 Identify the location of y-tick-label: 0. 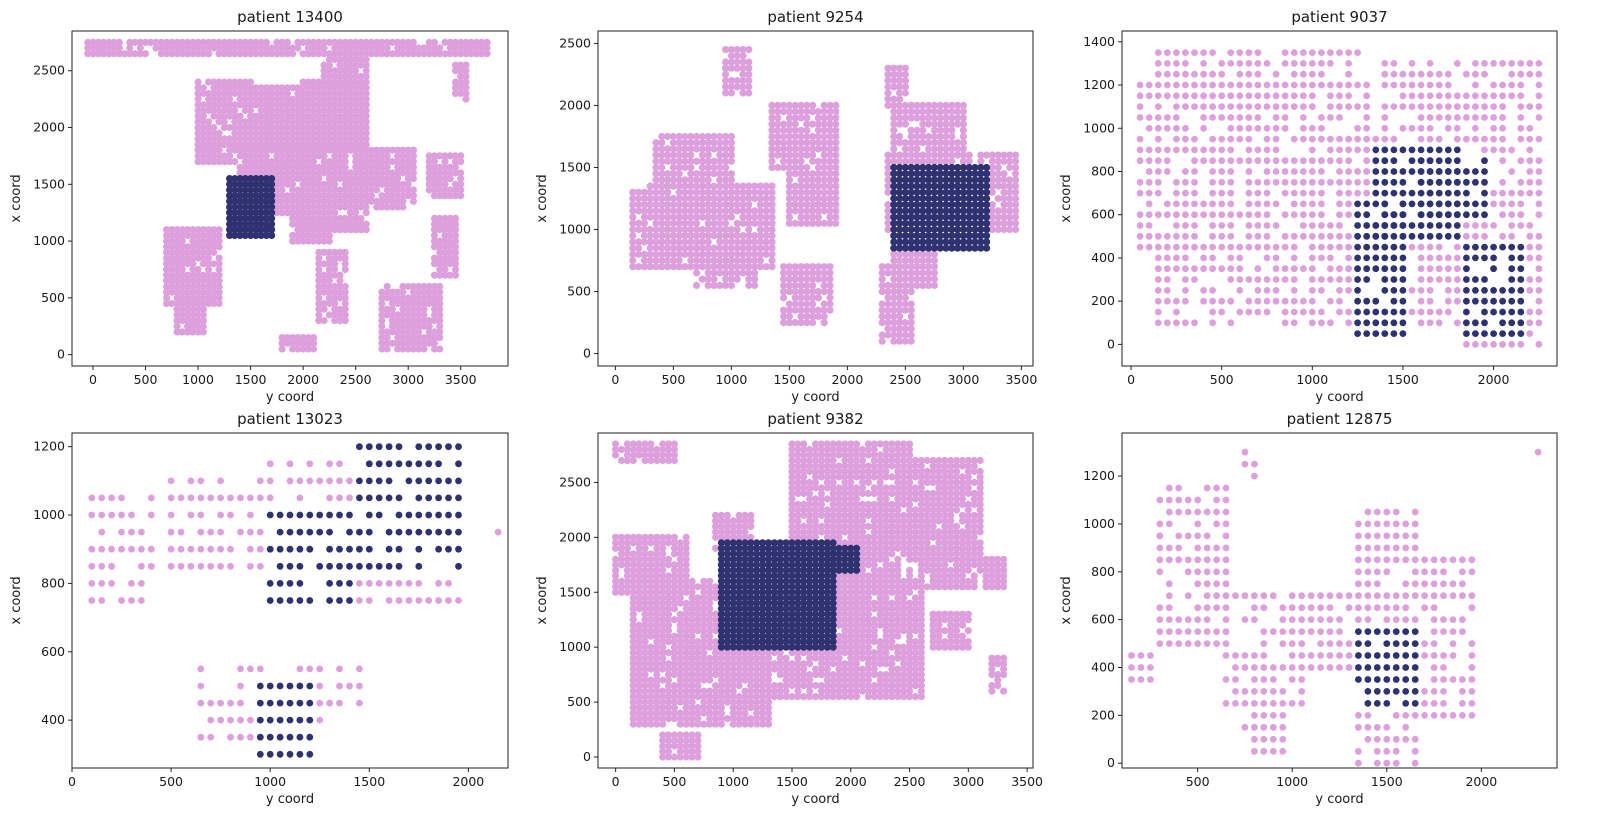
(61, 354).